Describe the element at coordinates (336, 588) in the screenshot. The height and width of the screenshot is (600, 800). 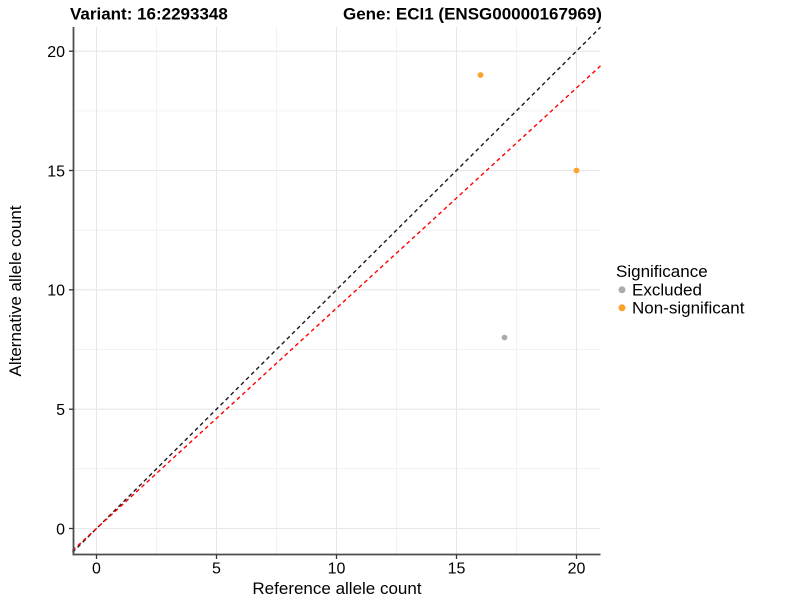
I see `x-axis-title: Reference allele count` at that location.